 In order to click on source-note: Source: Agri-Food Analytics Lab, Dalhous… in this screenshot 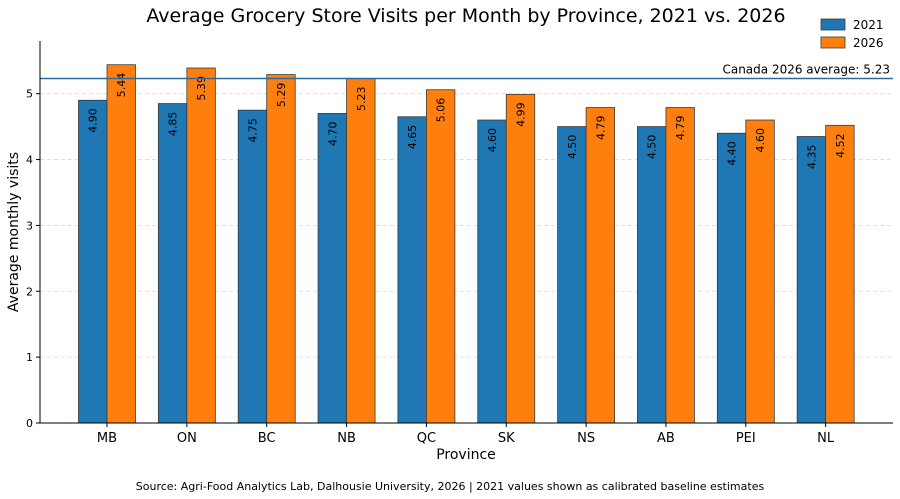, I will do `click(450, 486)`.